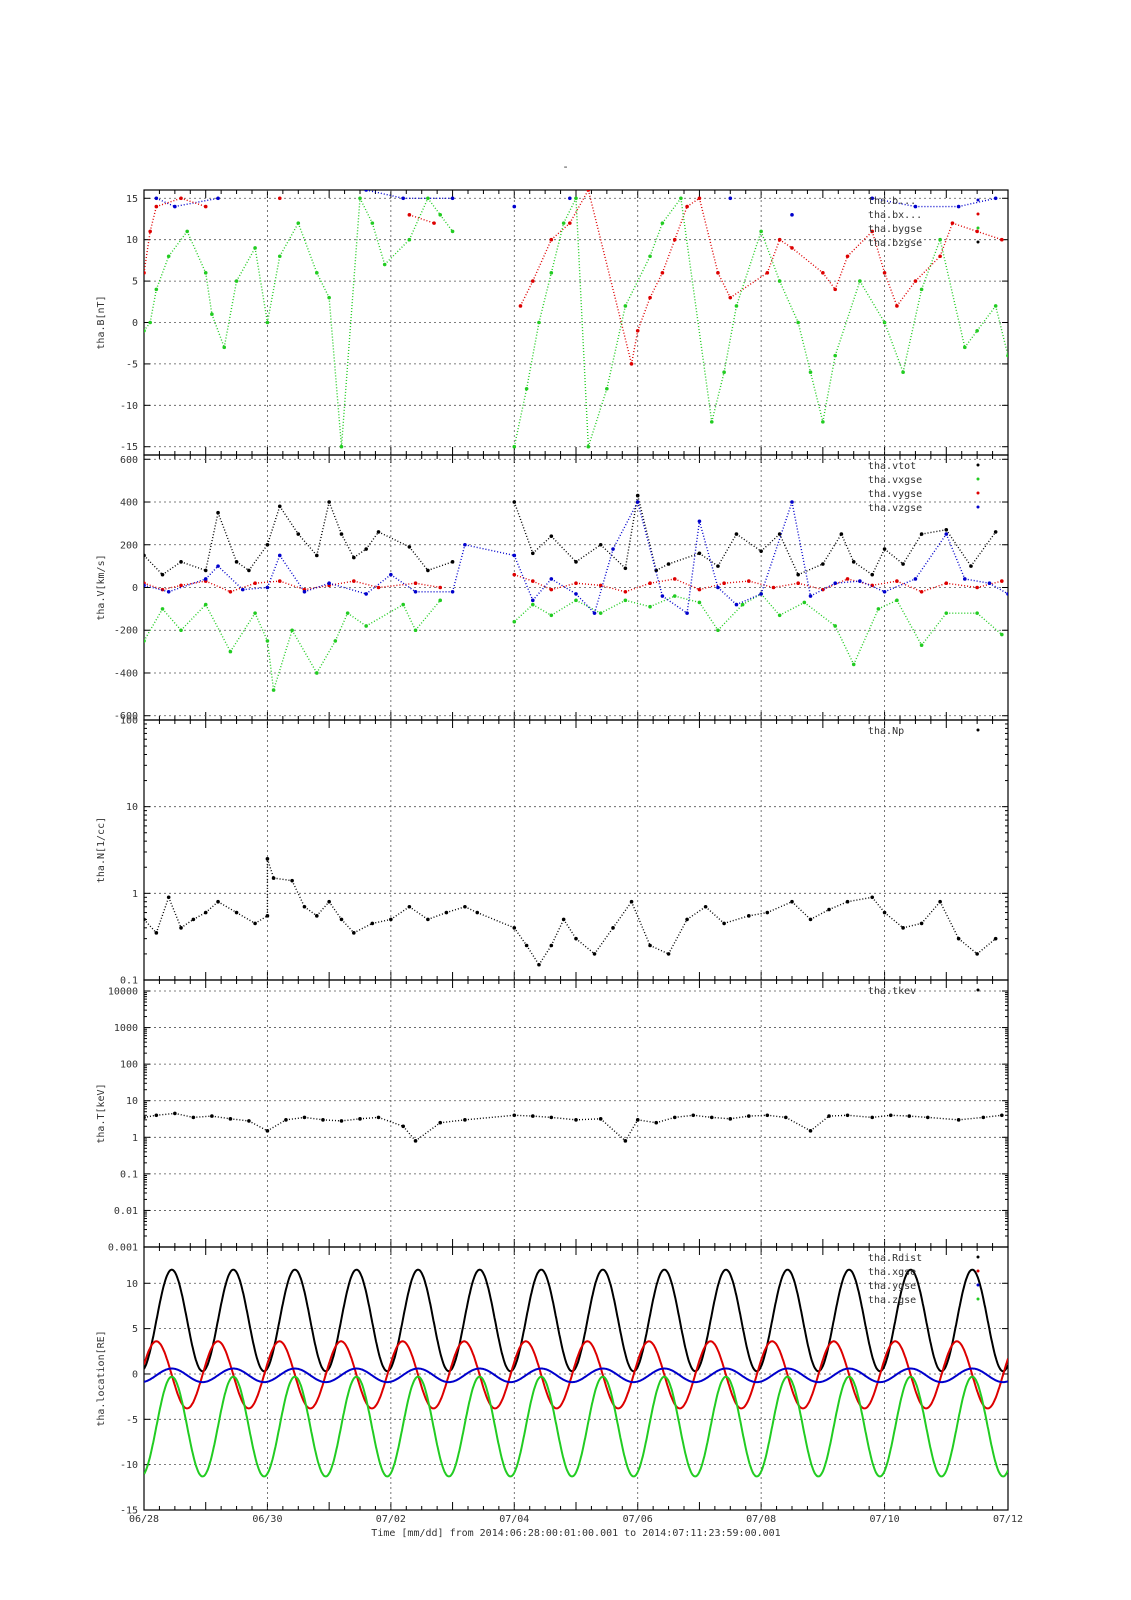  Describe the element at coordinates (129, 460) in the screenshot. I see `y-tick-label: 600` at that location.